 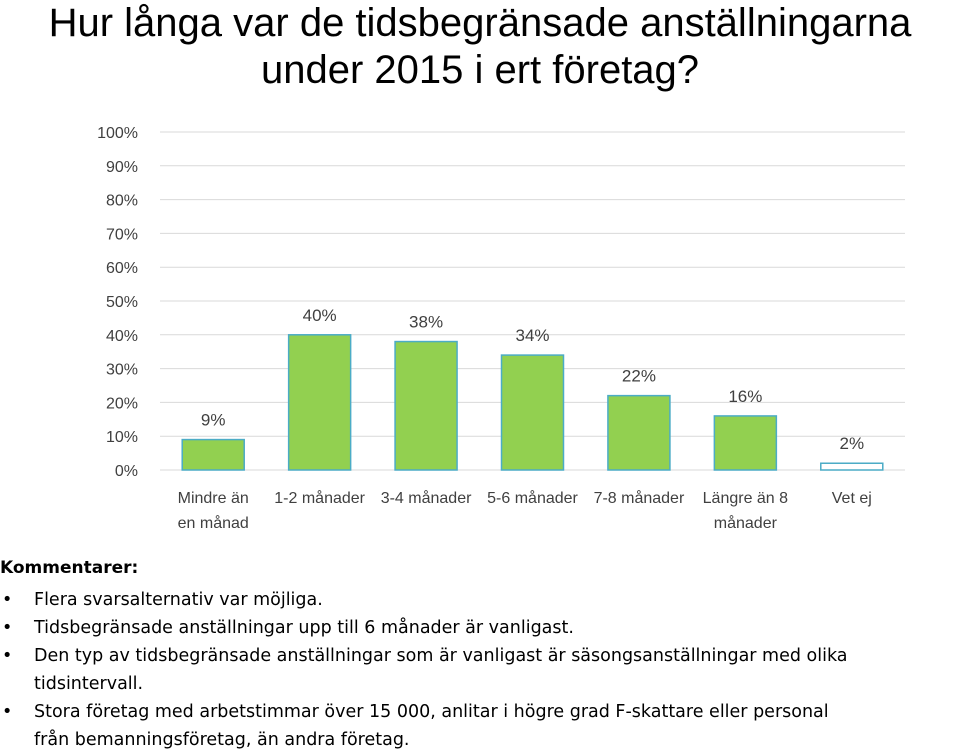 I want to click on x-tick-label: Längre än 8, so click(x=746, y=498).